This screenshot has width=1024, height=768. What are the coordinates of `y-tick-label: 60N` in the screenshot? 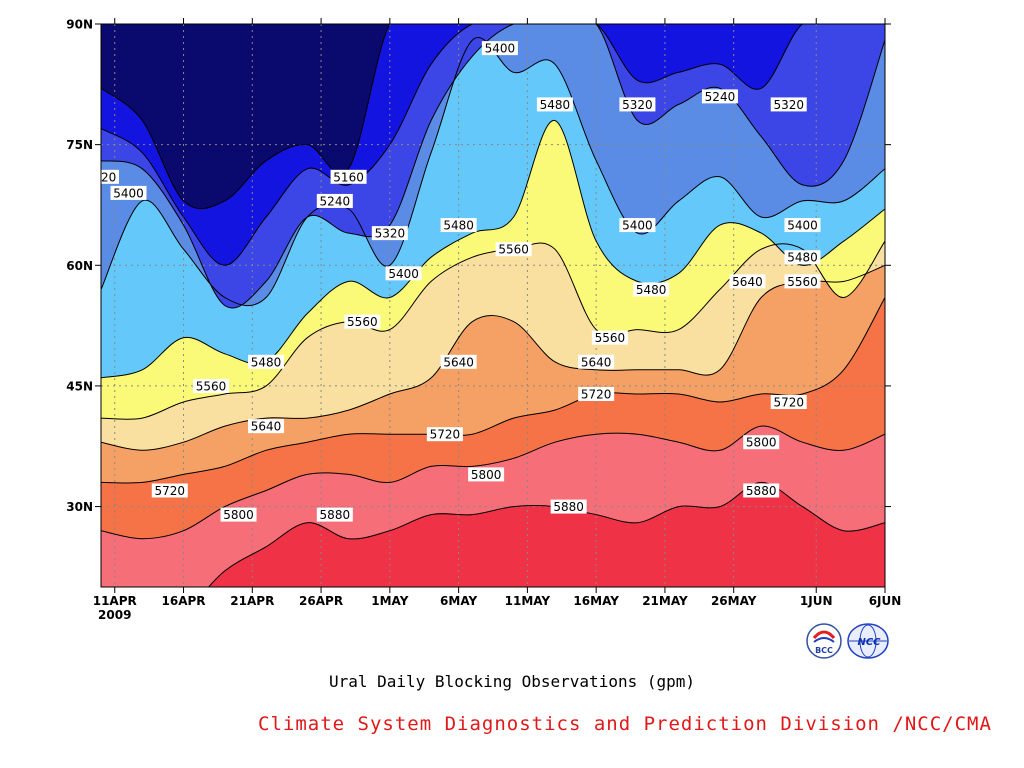 It's located at (79, 266).